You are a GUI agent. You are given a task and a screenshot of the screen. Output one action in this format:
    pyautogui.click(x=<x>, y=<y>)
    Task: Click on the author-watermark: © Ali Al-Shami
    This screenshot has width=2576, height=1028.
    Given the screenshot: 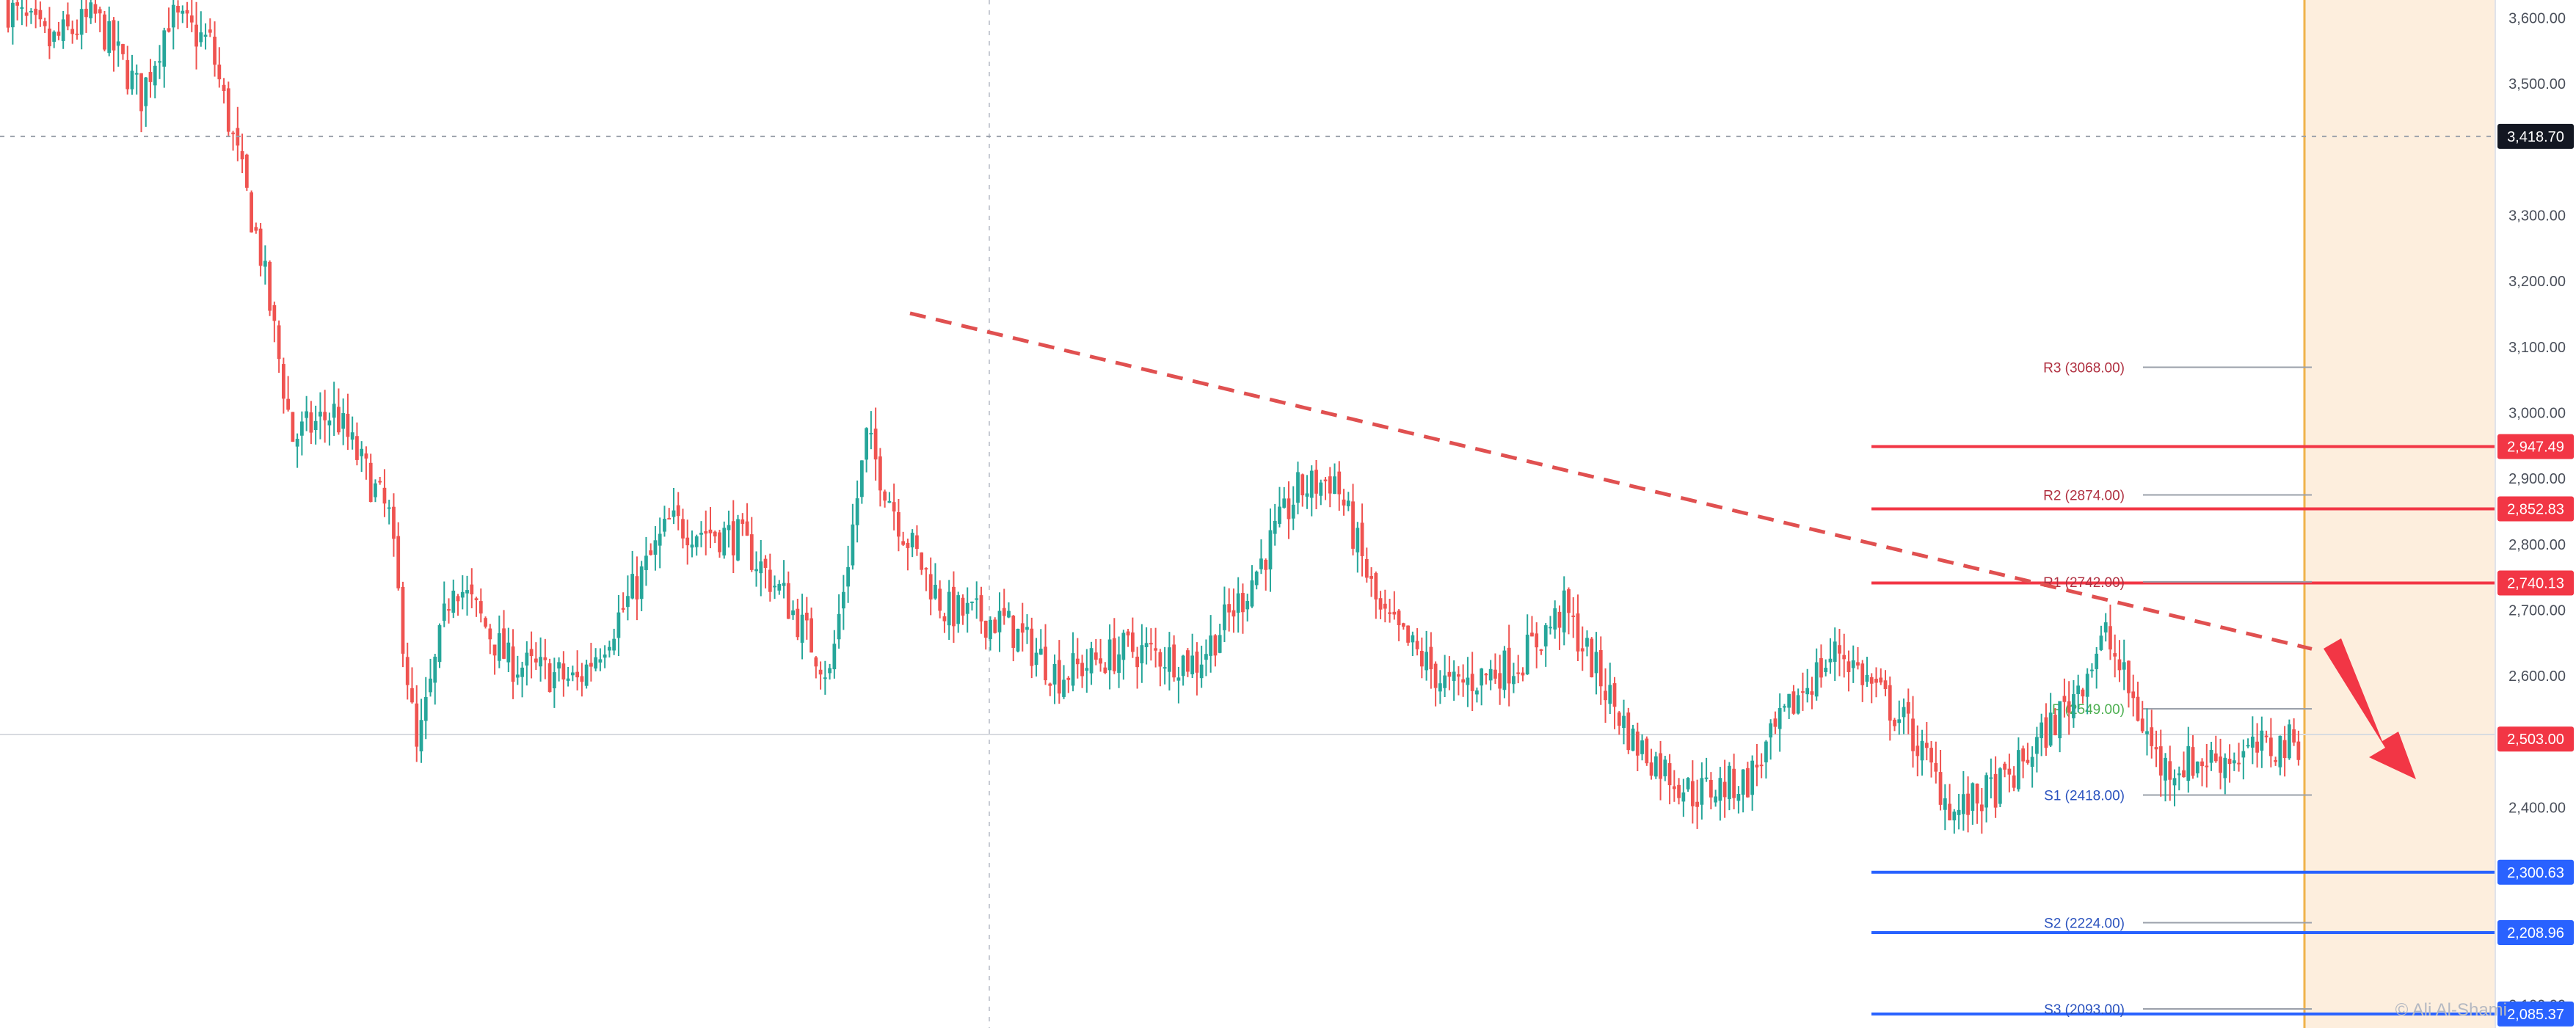 What is the action you would take?
    pyautogui.click(x=2451, y=1010)
    